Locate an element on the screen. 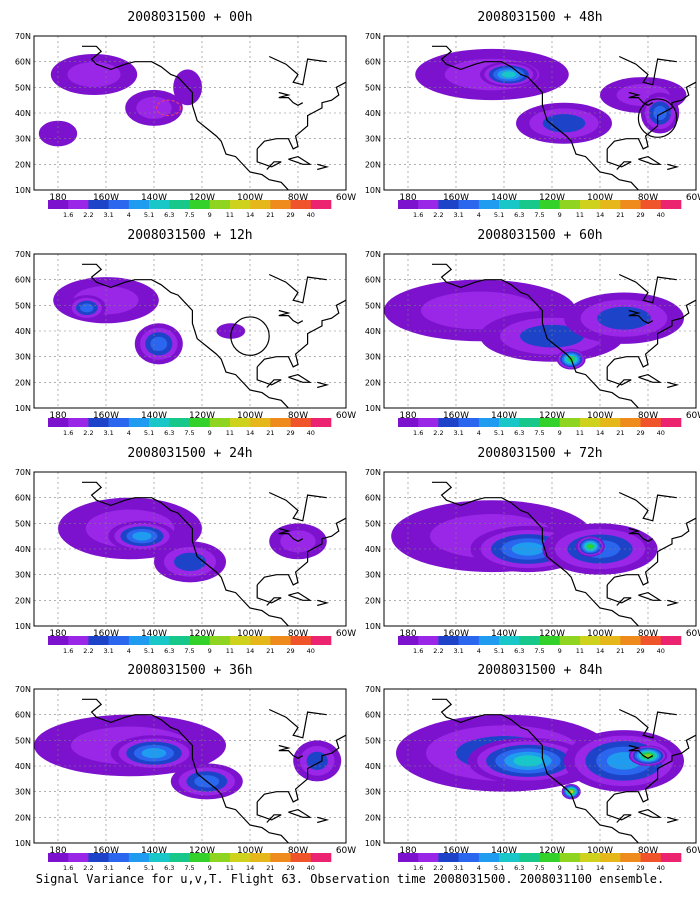 The height and width of the screenshot is (900, 700). panel-title: 2008031500 + 60h is located at coordinates (539, 235).